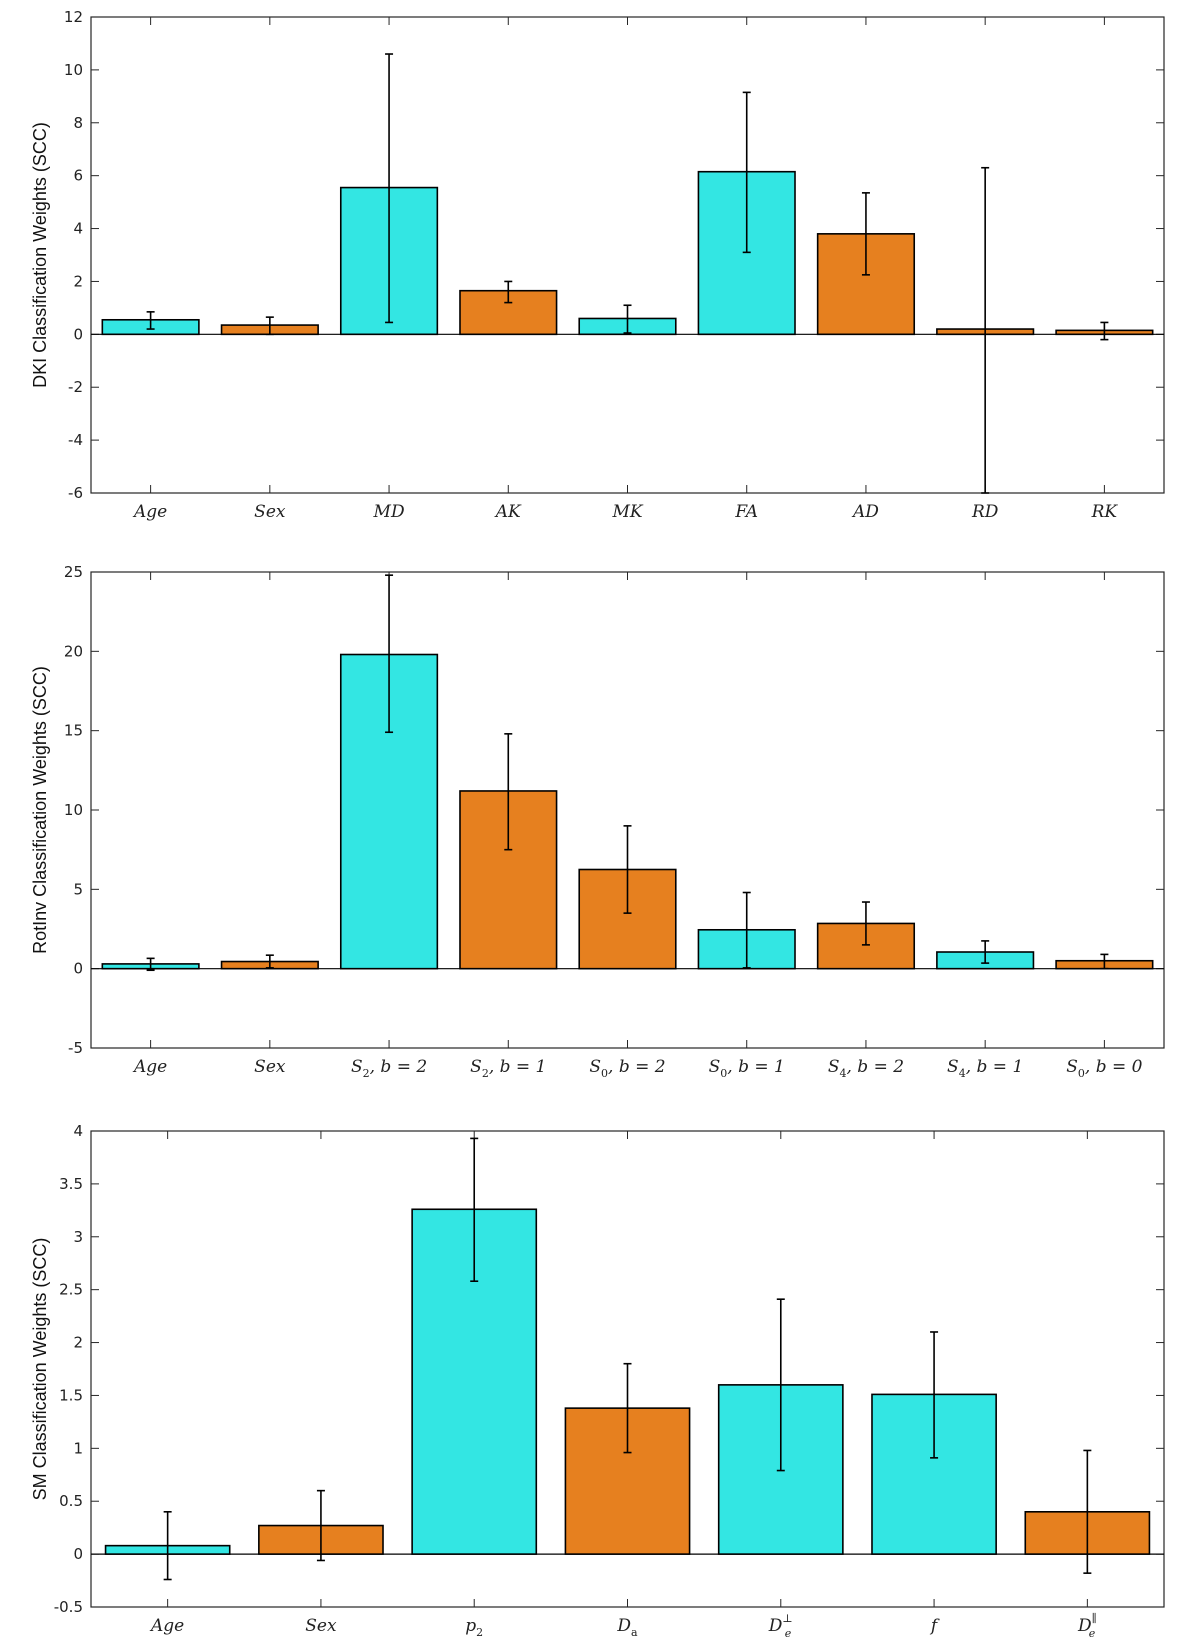  I want to click on y-tick-label: 6, so click(78, 176).